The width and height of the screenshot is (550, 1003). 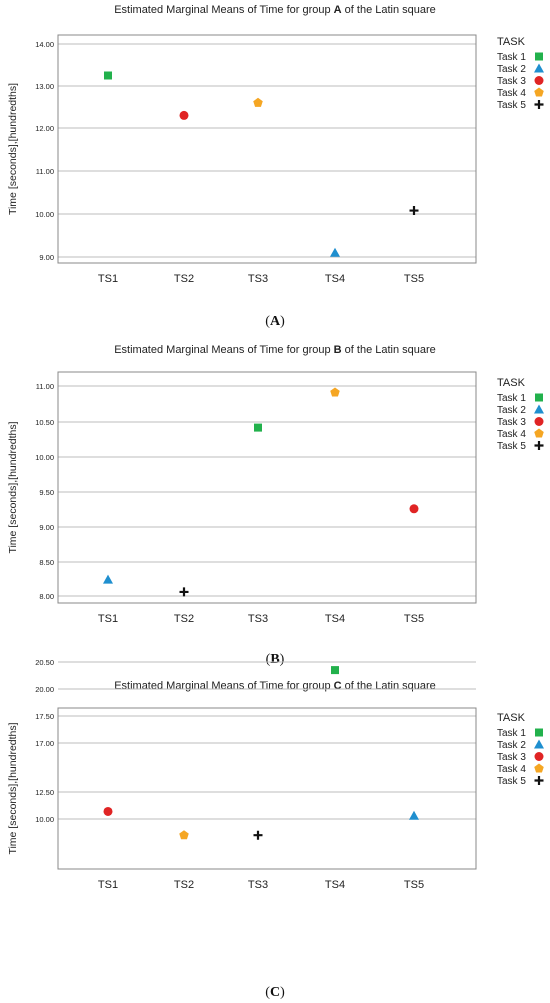 I want to click on plot-frame, so click(x=267, y=788).